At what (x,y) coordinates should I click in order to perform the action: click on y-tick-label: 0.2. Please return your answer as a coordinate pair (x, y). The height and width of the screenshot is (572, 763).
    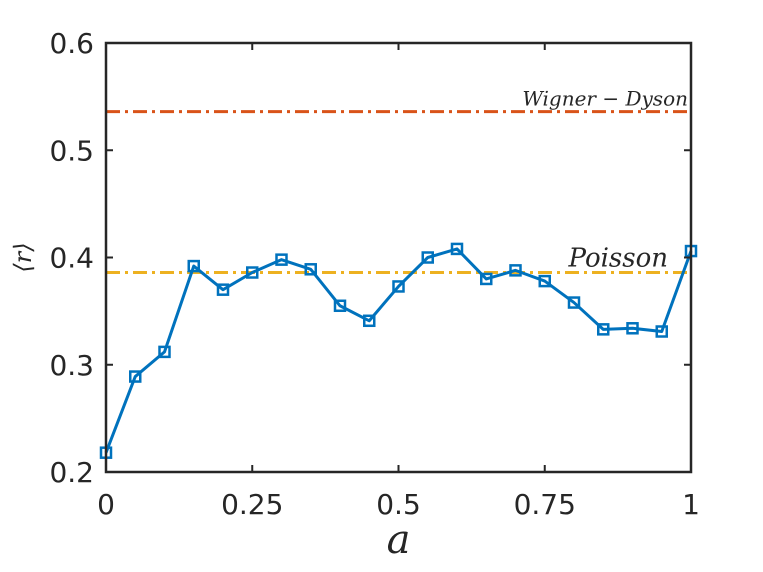
    Looking at the image, I should click on (71, 472).